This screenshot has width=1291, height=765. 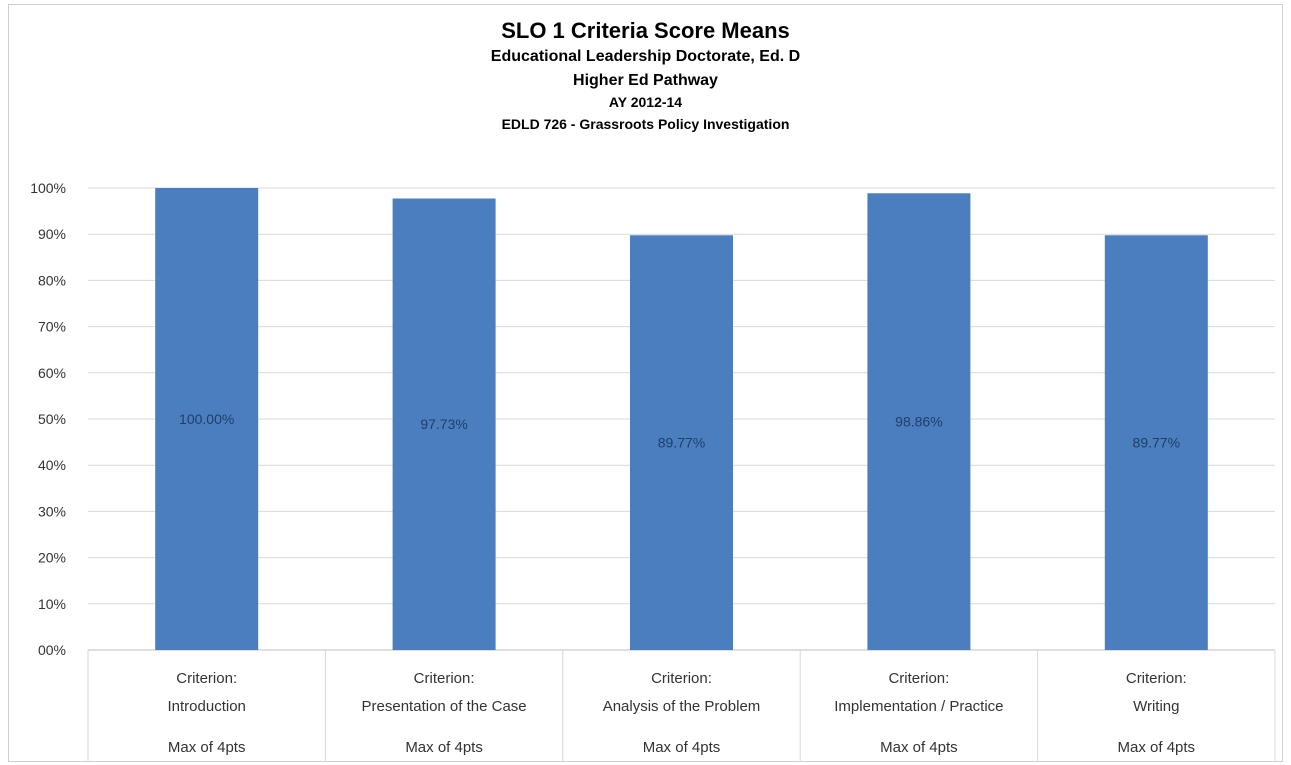 What do you see at coordinates (645, 30) in the screenshot?
I see `chart-title: SLO 1 Criteria Score Means` at bounding box center [645, 30].